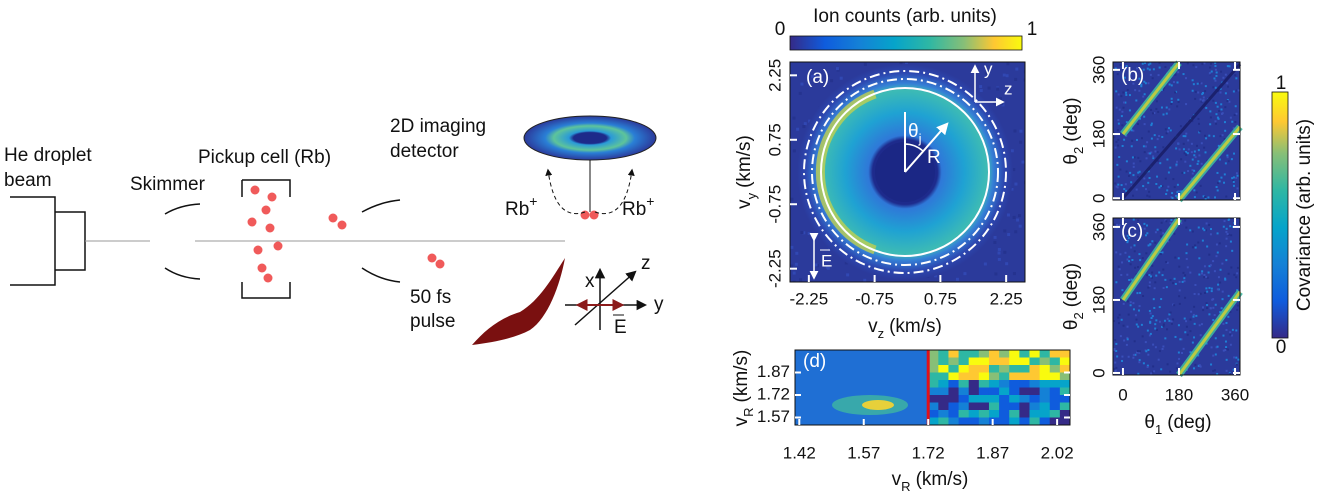 Image resolution: width=1319 pixels, height=496 pixels. I want to click on label-symbol: θ, so click(1071, 159).